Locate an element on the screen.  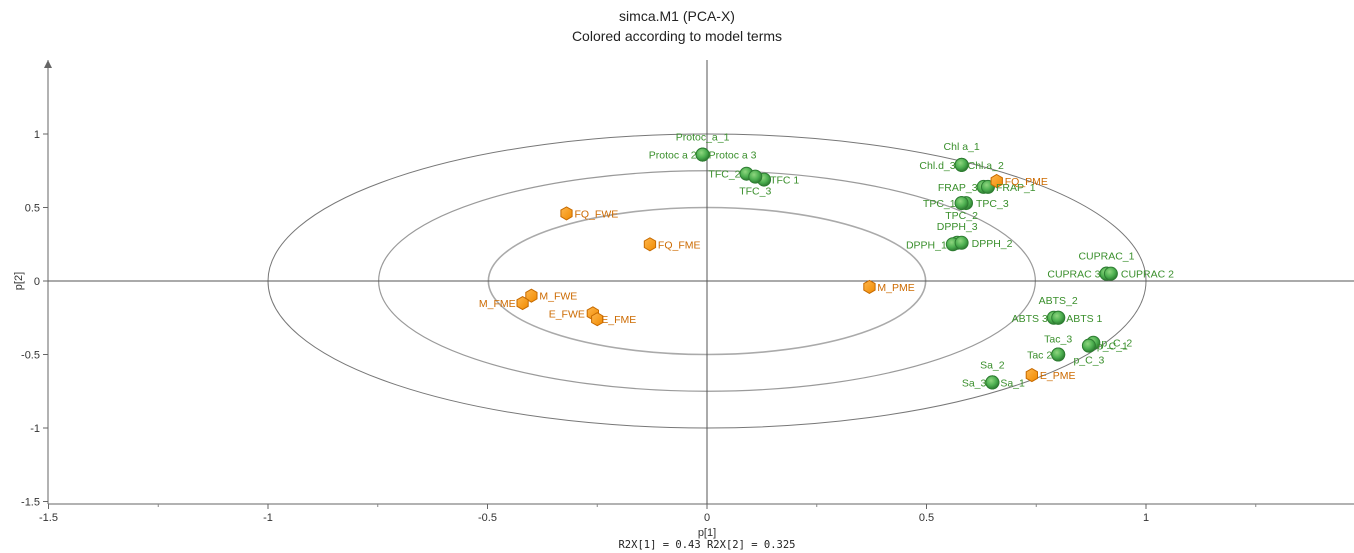
variable-label: DPPH_2 is located at coordinates (992, 244).